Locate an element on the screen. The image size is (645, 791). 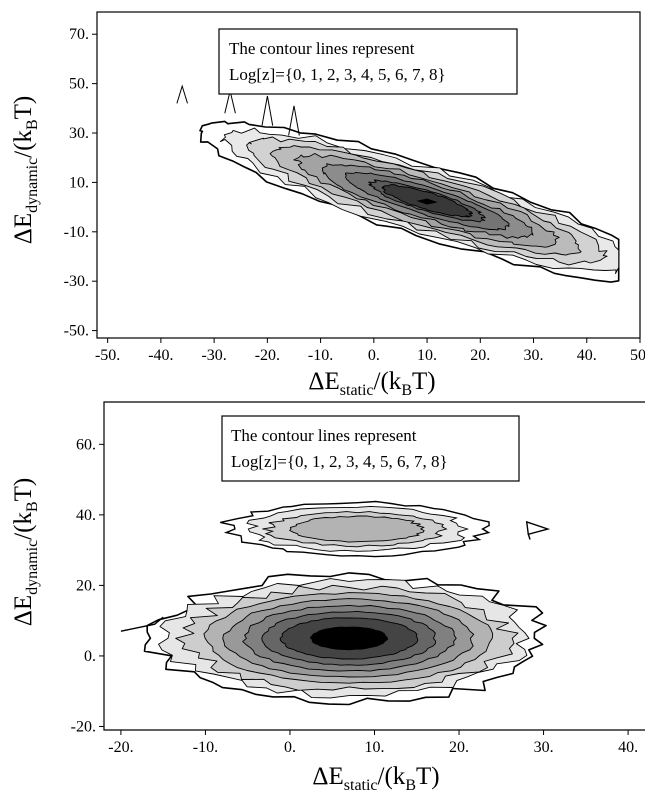
top-x-axis-ticks: -50. -40. -30. -20. -10. 0. 10. 20. 30. 40. 50. is located at coordinates (370, 351).